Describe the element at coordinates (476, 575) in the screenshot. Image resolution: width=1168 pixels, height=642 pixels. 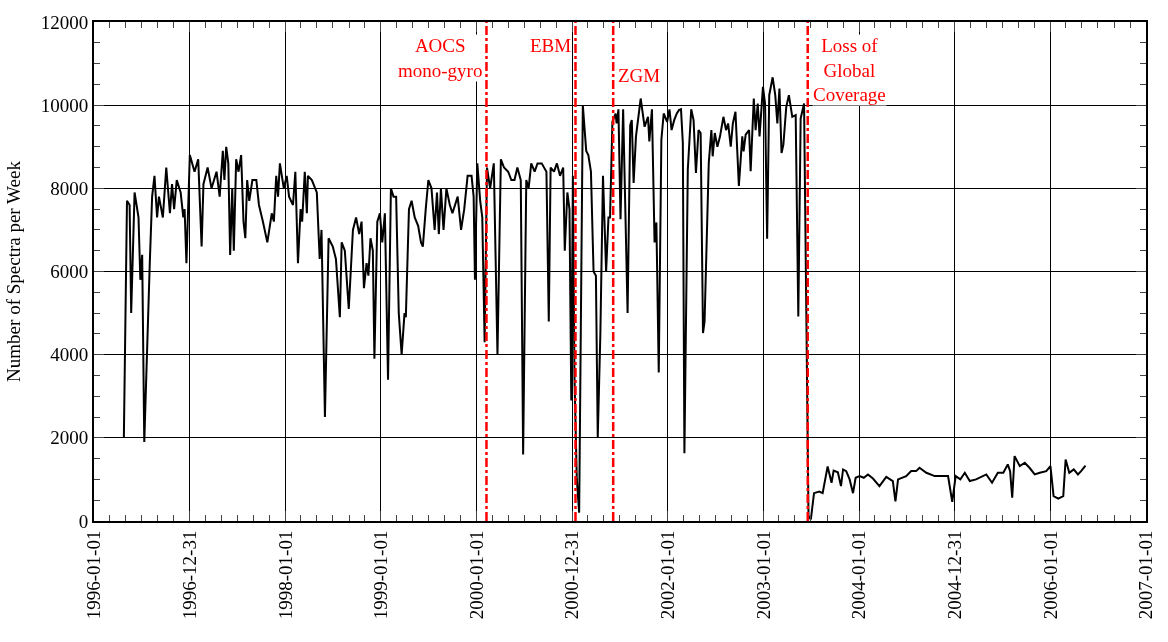
I see `x-tick-label: 2000-01-01` at that location.